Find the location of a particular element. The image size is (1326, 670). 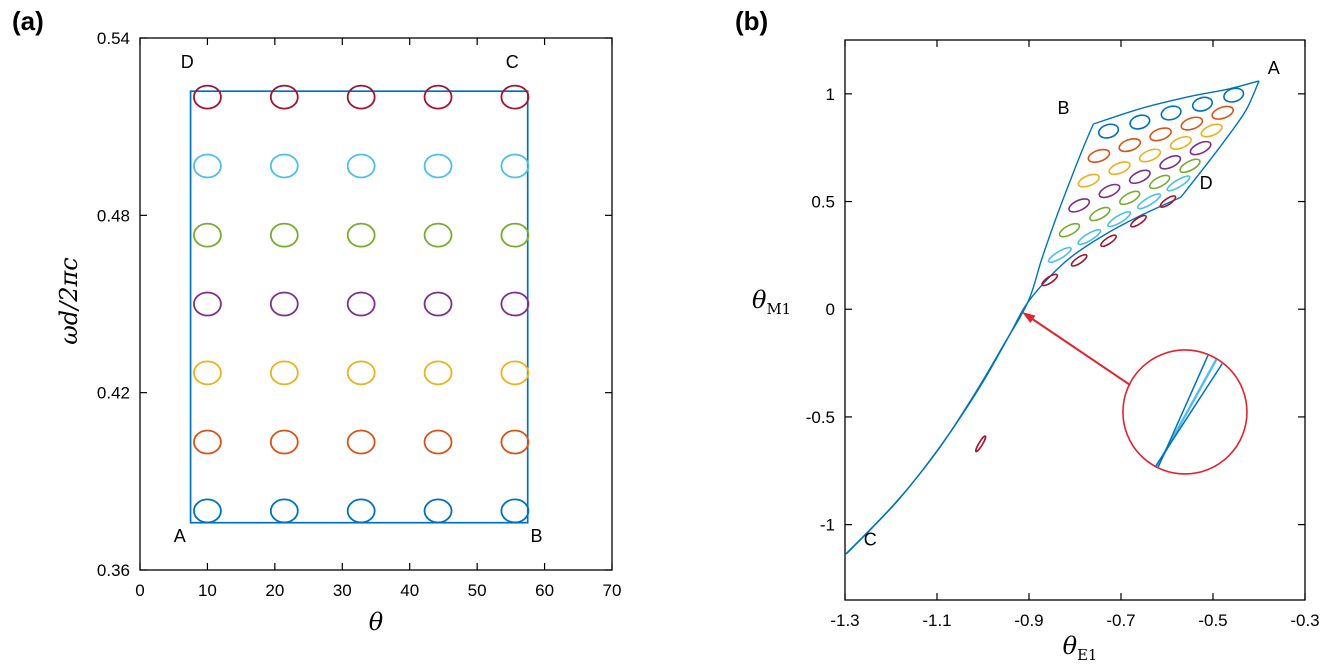

annotation-arrow-head is located at coordinates (1029, 318).